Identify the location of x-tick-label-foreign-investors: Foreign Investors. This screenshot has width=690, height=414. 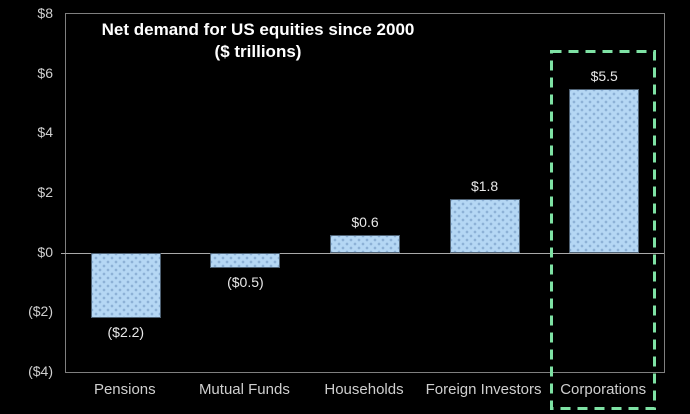
(483, 389).